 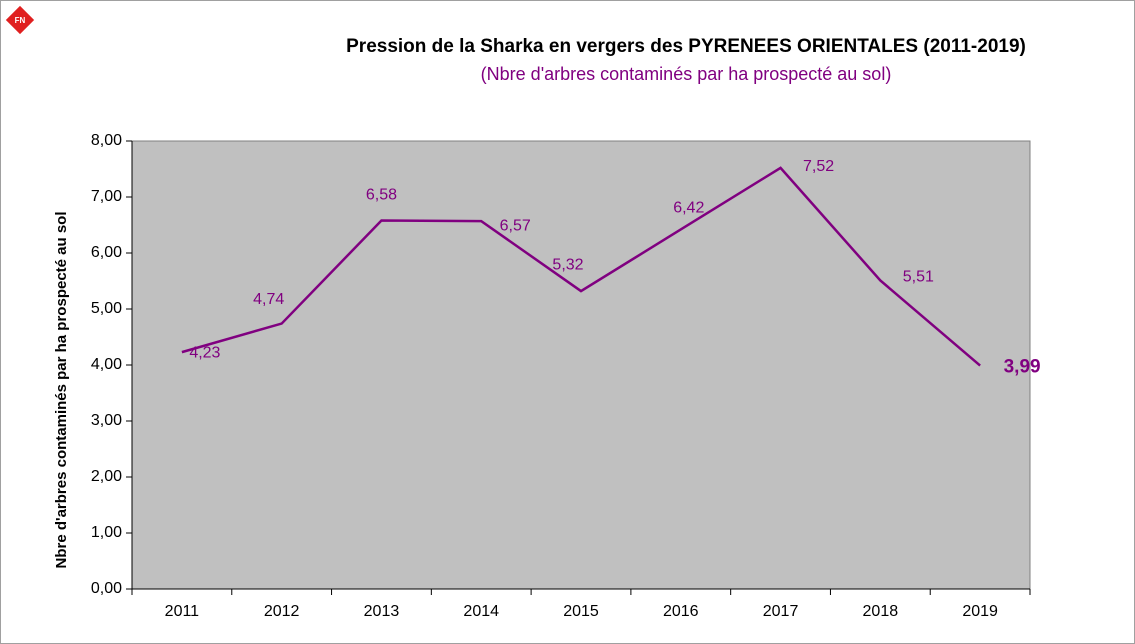 What do you see at coordinates (268, 299) in the screenshot?
I see `data-label: 4,74` at bounding box center [268, 299].